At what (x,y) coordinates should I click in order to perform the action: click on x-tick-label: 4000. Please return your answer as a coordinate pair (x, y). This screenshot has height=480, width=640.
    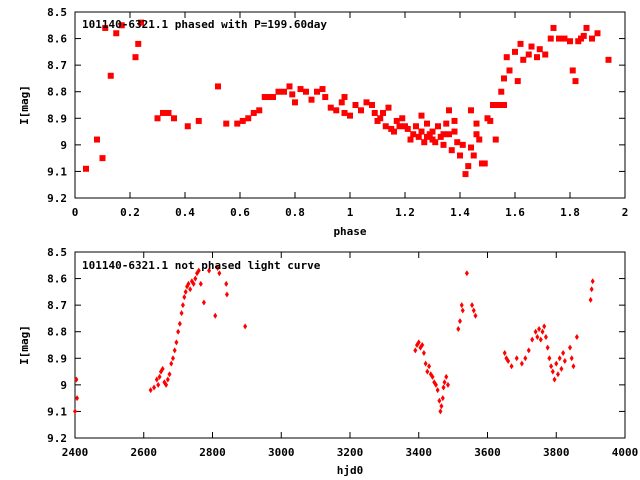
    Looking at the image, I should click on (625, 452).